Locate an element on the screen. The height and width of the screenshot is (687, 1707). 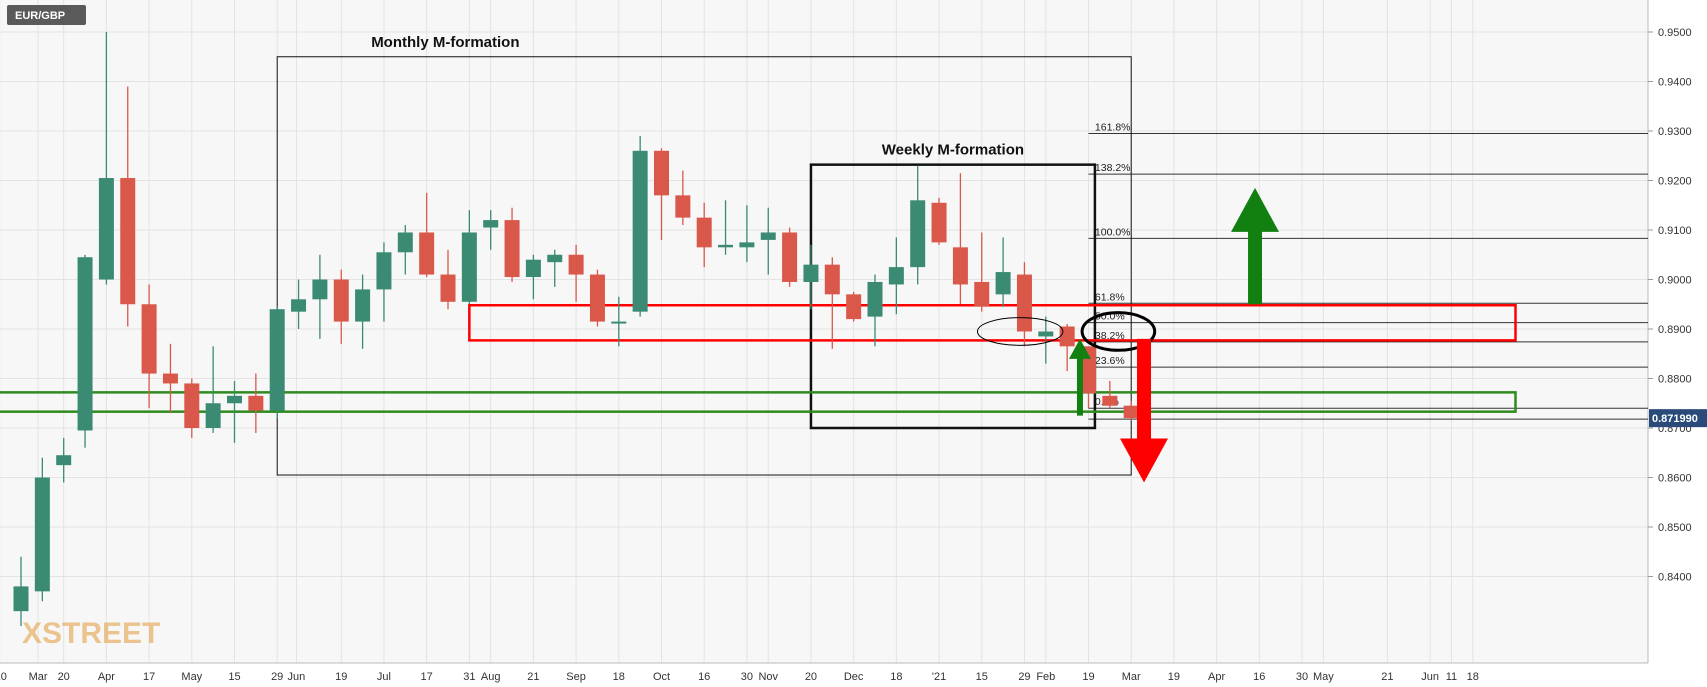
time-tick-label: 15 is located at coordinates (234, 677).